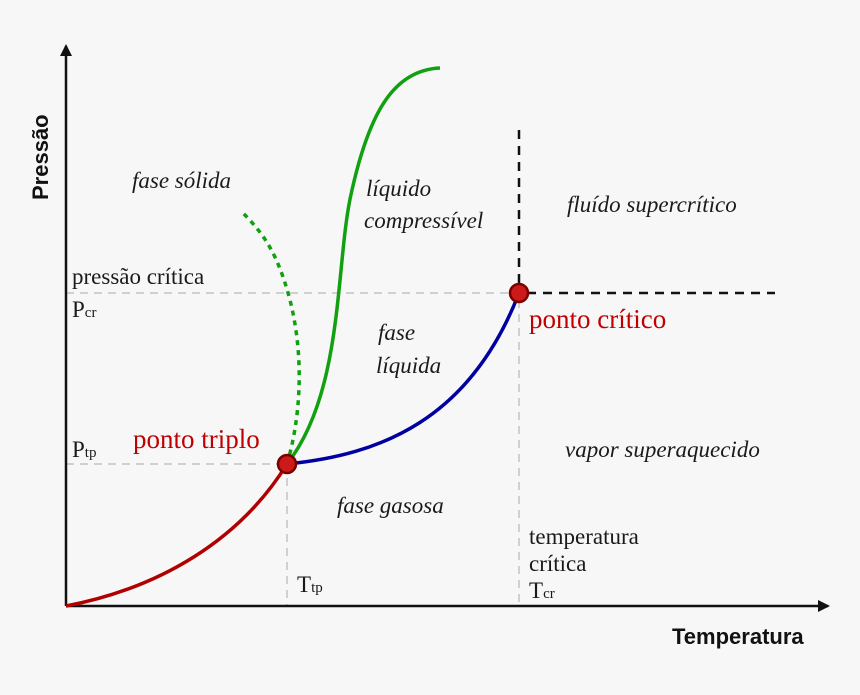  Describe the element at coordinates (403, 379) in the screenshot. I see `vaporization-curve` at that location.